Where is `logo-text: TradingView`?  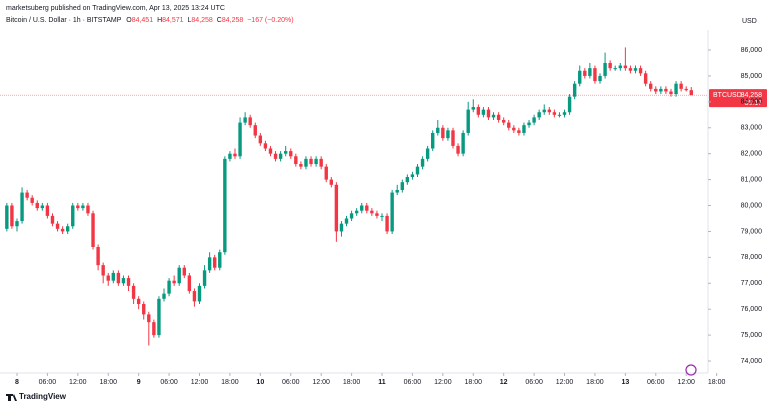 logo-text: TradingView is located at coordinates (43, 396).